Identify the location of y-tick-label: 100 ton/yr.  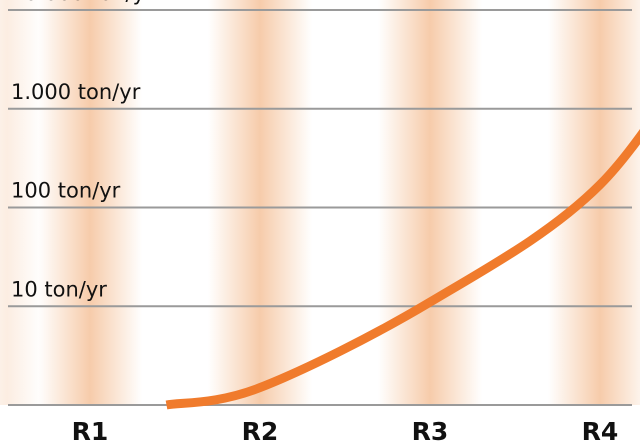
(66, 191).